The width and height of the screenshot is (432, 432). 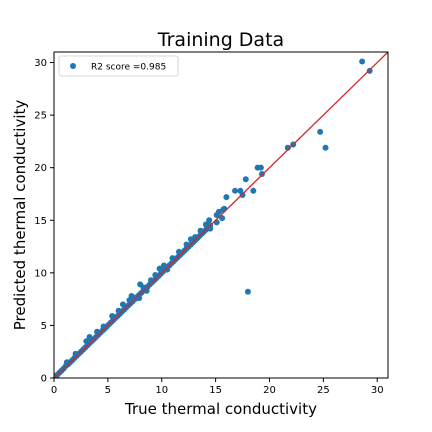 What do you see at coordinates (215, 390) in the screenshot?
I see `x-tick-label: 15` at bounding box center [215, 390].